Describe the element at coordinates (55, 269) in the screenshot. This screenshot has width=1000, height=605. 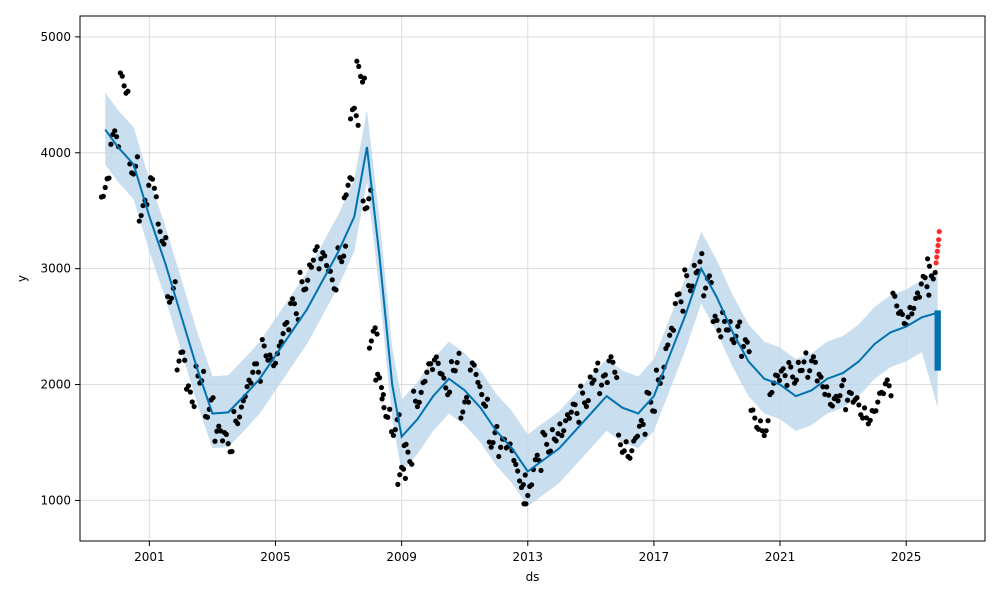
I see `y-tick-label: 3000` at that location.